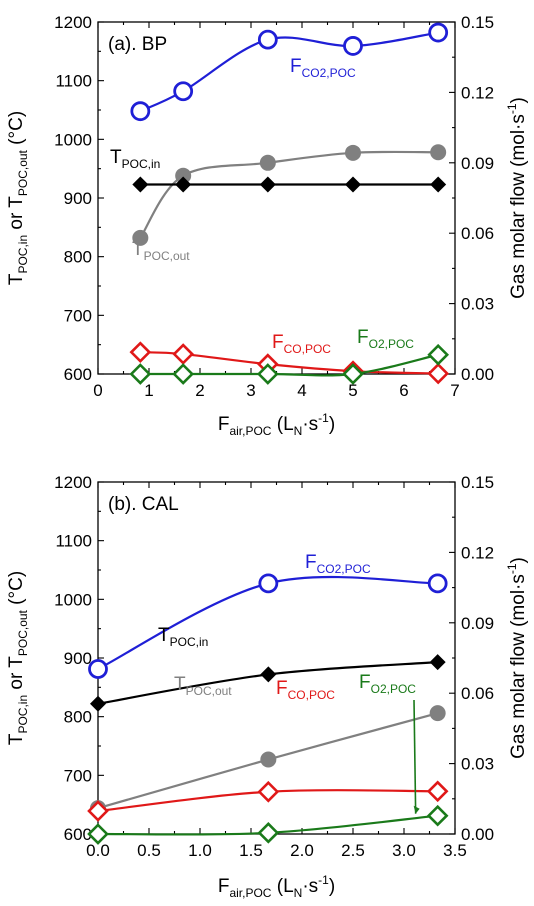 This screenshot has width=534, height=906. I want to click on x-tick-label: 0.0, so click(98, 850).